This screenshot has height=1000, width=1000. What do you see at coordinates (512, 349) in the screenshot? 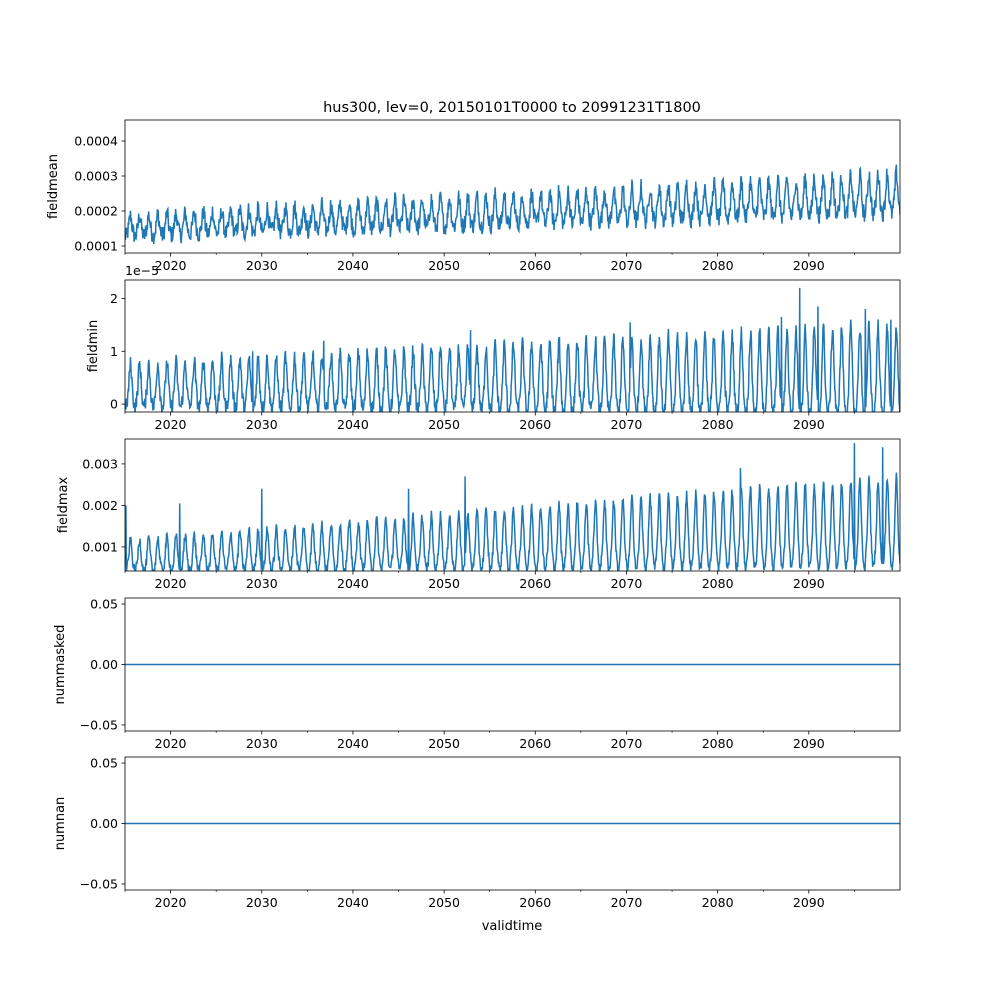
I see `series-line-fieldmin` at bounding box center [512, 349].